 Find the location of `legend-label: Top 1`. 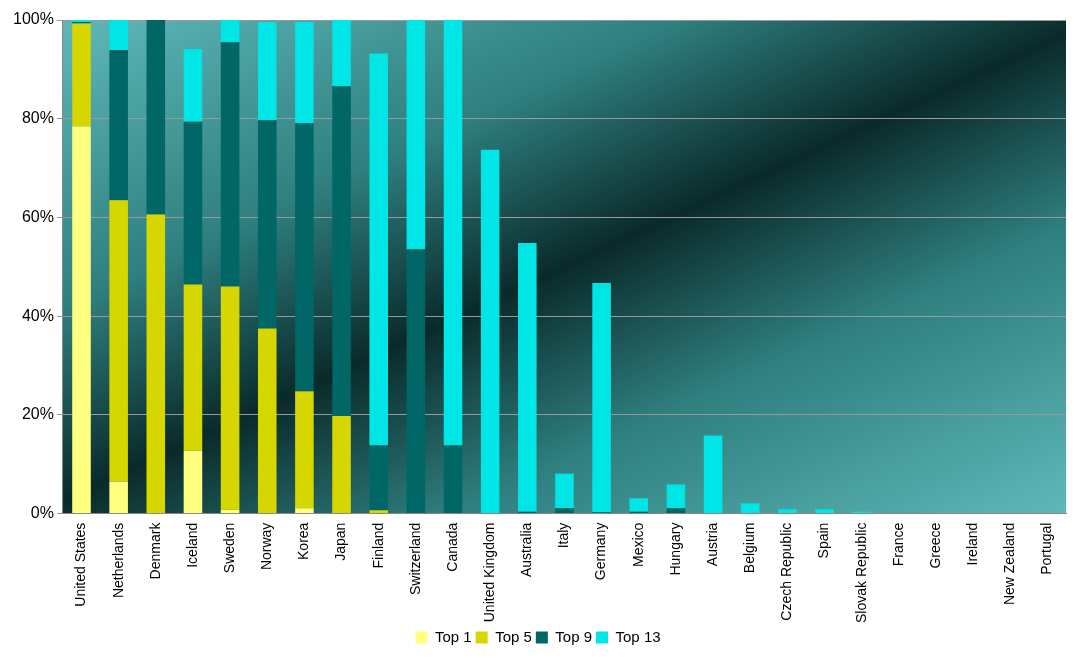

legend-label: Top 1 is located at coordinates (453, 636).